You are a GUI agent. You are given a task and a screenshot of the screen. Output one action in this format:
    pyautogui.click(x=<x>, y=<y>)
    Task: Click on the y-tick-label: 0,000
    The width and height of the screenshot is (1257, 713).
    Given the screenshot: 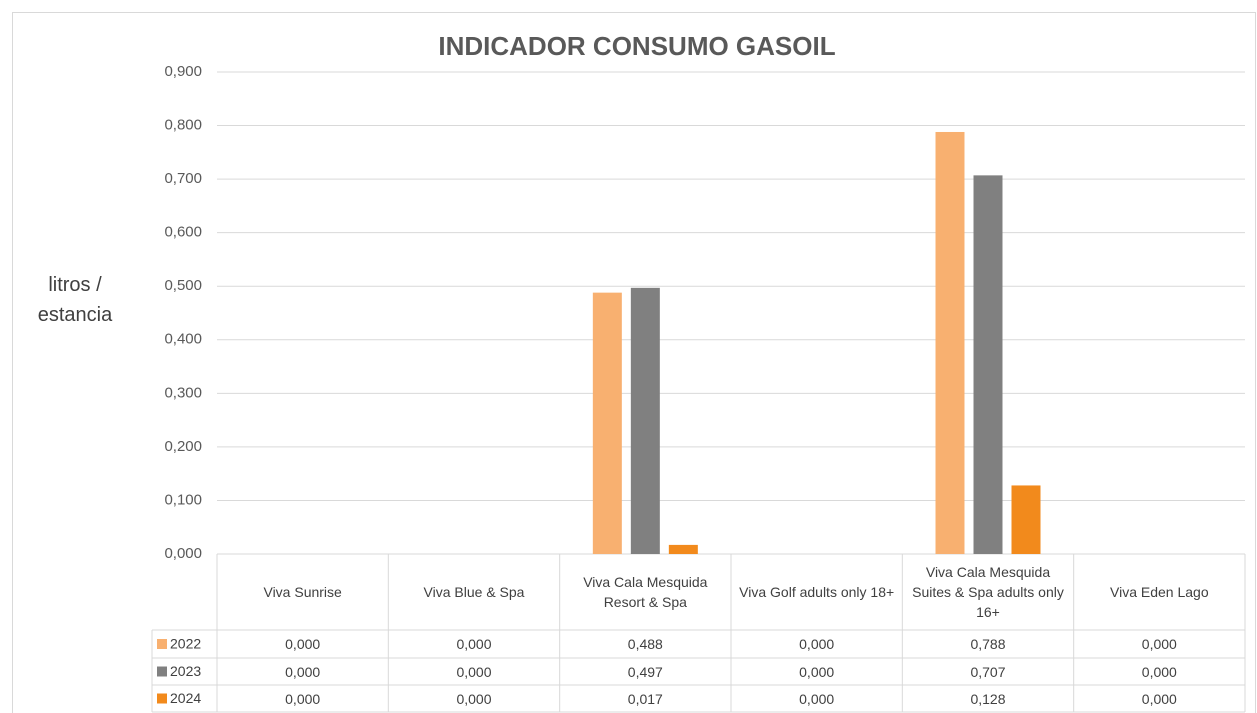 What is the action you would take?
    pyautogui.click(x=183, y=553)
    